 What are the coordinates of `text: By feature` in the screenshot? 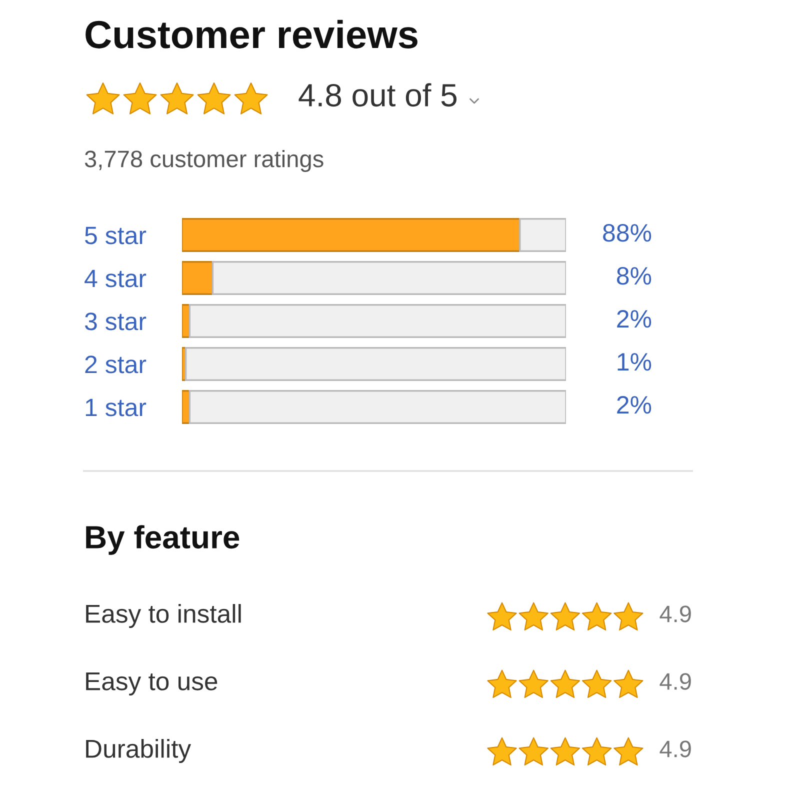 It's located at (163, 540).